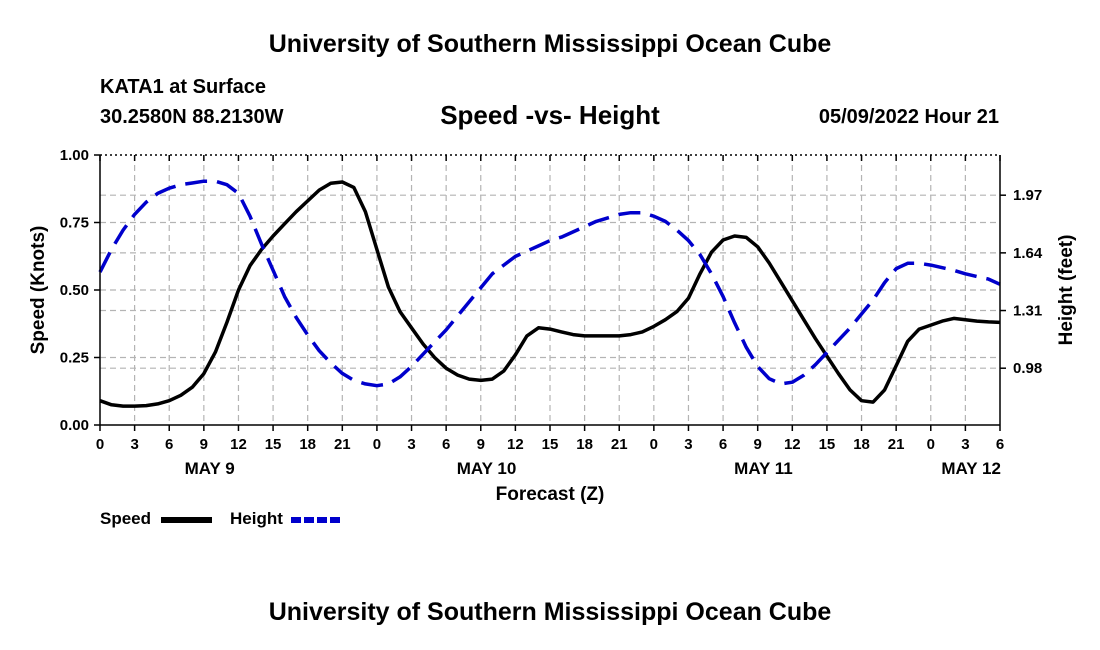 Image resolution: width=1100 pixels, height=650 pixels. What do you see at coordinates (550, 494) in the screenshot?
I see `x-axis-title: Forecast (Z)` at bounding box center [550, 494].